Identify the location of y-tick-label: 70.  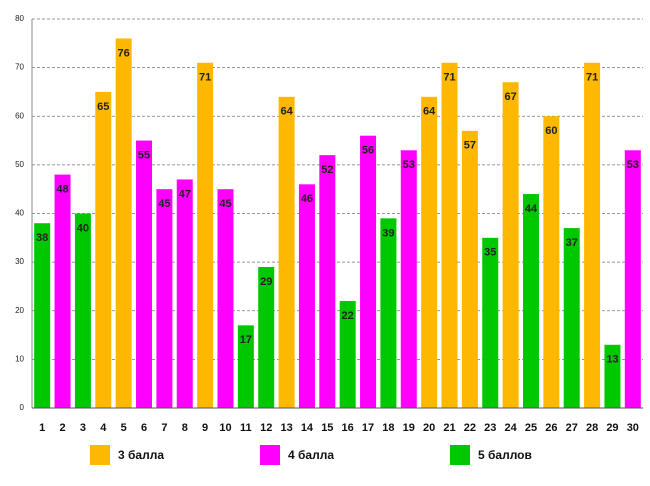
(19, 67).